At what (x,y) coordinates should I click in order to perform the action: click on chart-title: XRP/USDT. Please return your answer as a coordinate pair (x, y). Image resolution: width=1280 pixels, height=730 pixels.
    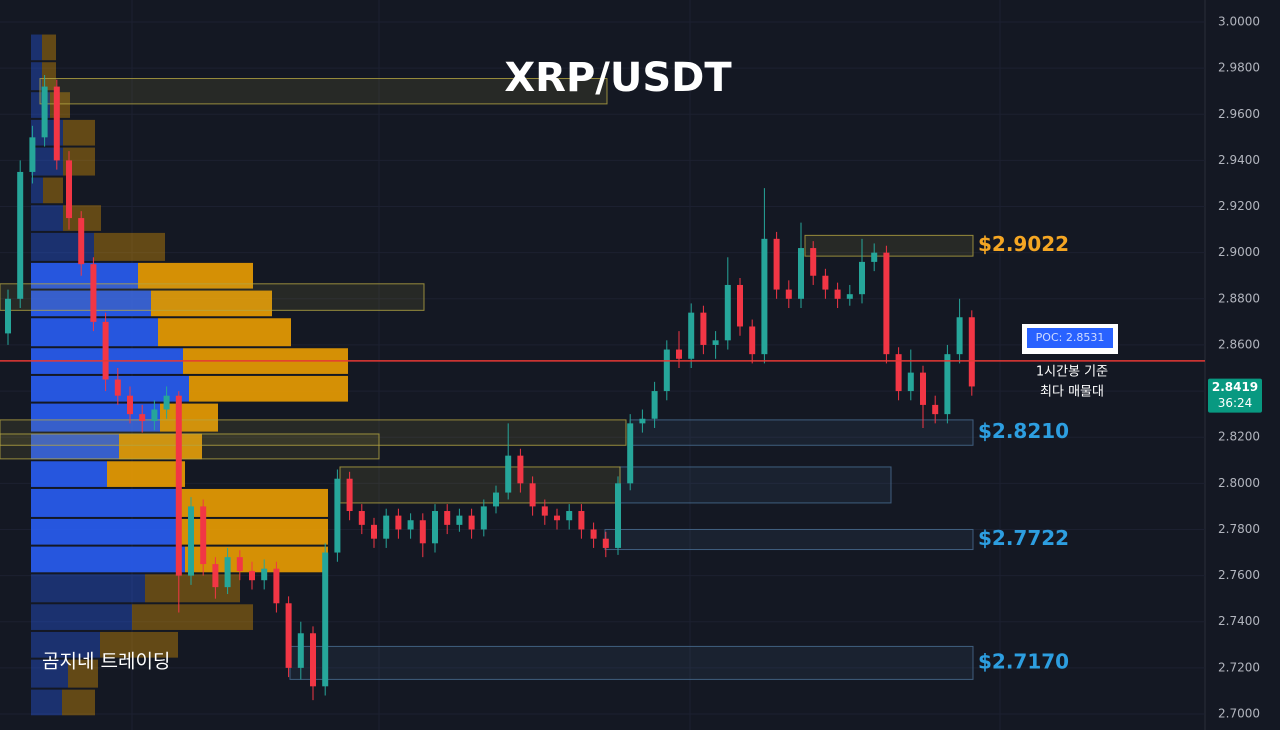
    Looking at the image, I should click on (618, 78).